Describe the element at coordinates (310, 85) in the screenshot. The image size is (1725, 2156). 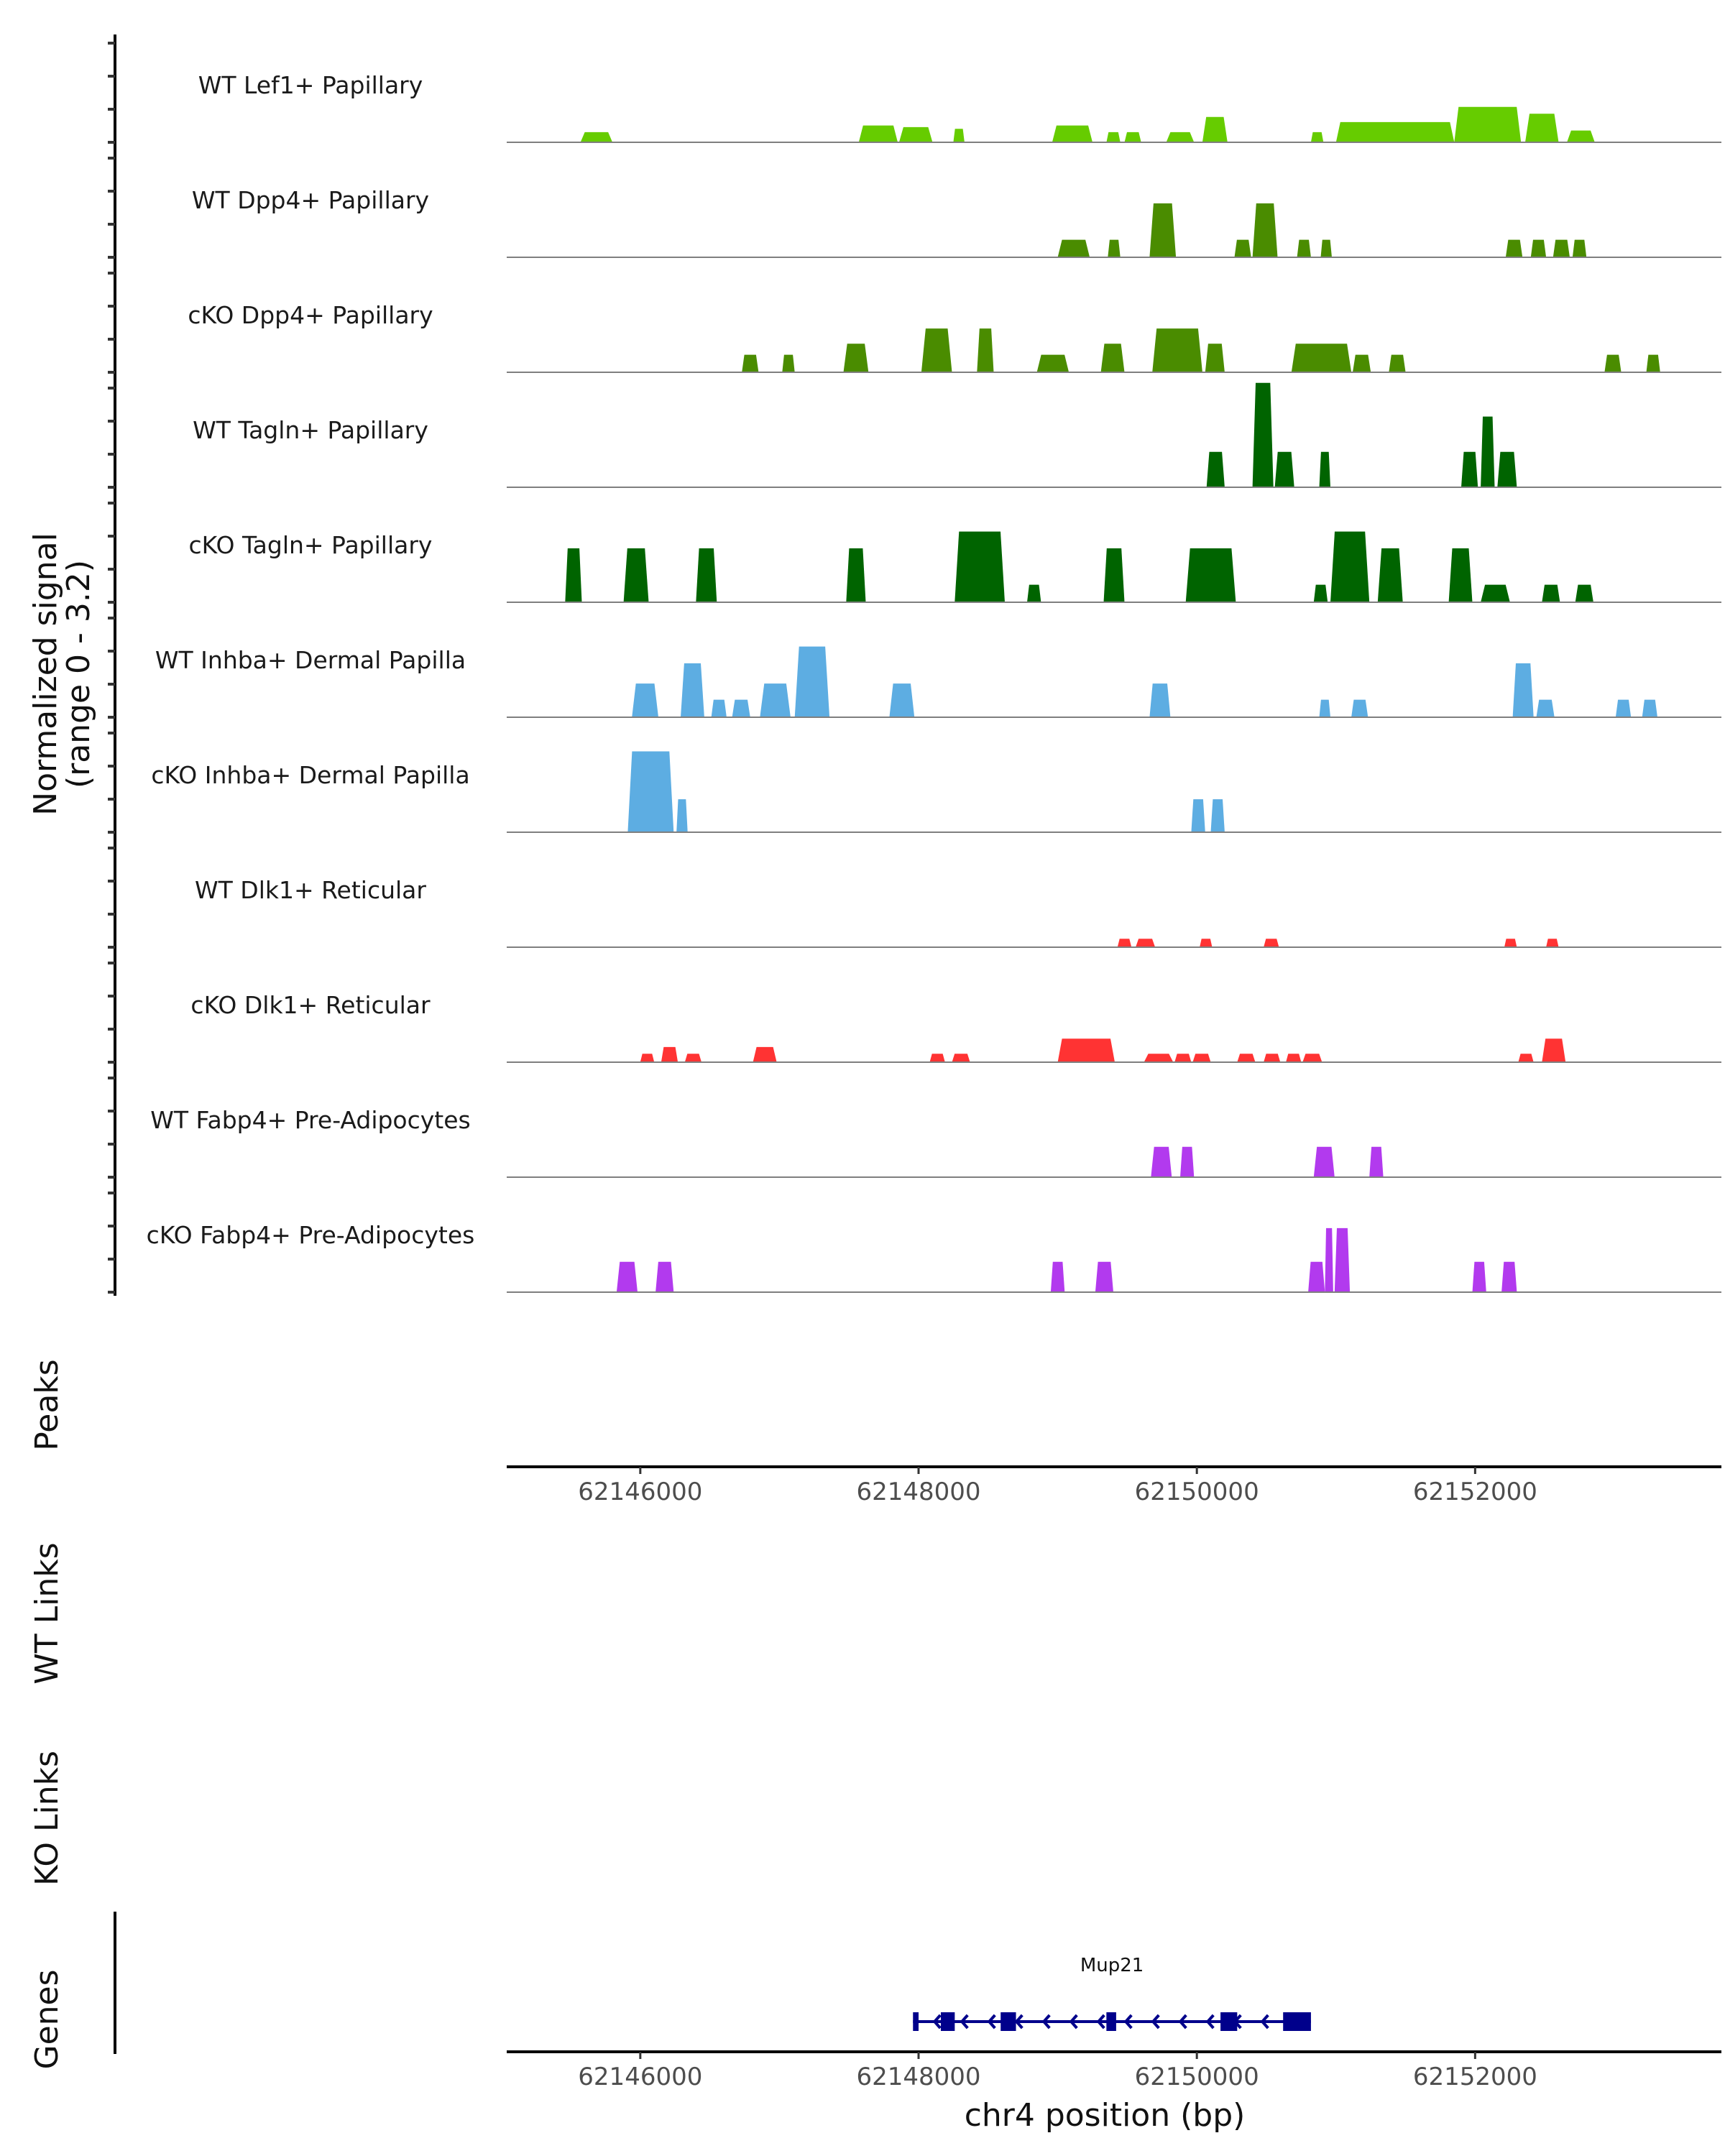
I see `track-label: WT Lef1+ Papillary` at that location.